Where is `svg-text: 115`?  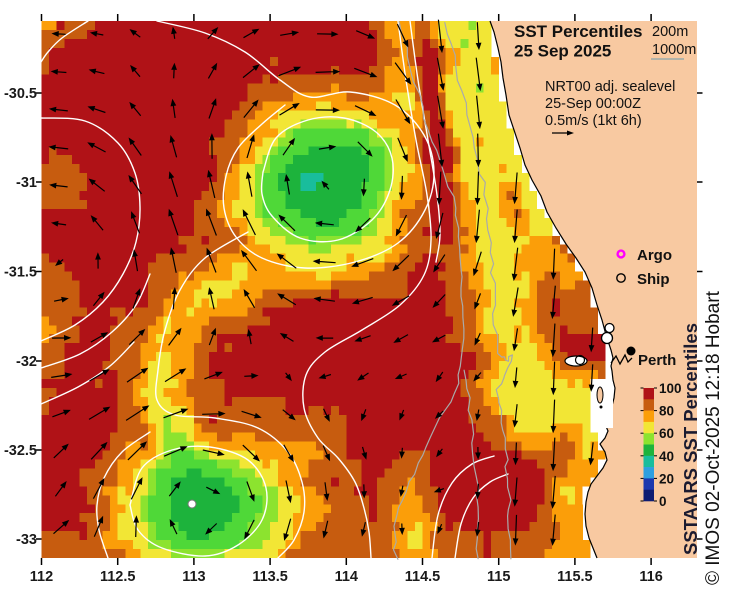 svg-text: 115 is located at coordinates (498, 577).